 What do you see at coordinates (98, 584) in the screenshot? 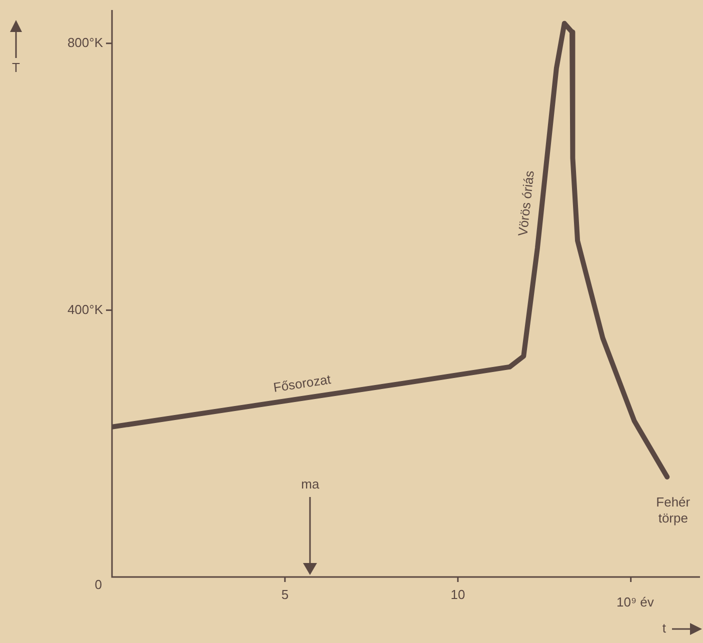
I see `y-tick-label: 0` at bounding box center [98, 584].